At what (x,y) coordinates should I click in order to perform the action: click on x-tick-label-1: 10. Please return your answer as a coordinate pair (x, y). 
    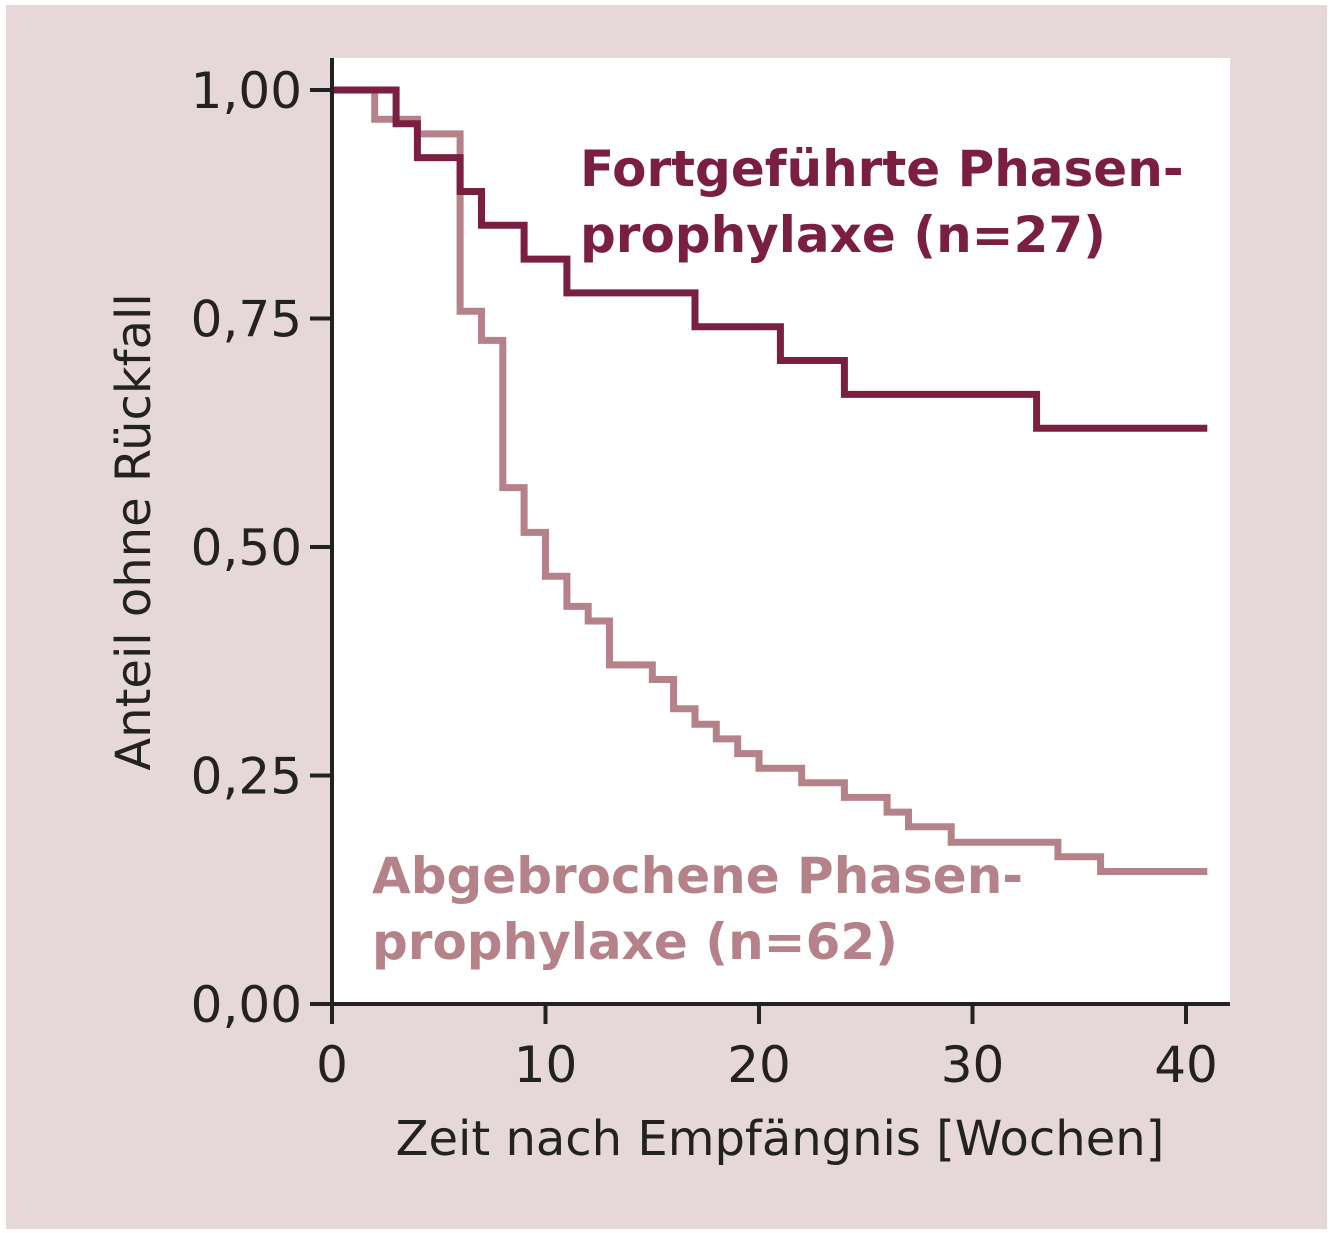
    Looking at the image, I should click on (546, 1065).